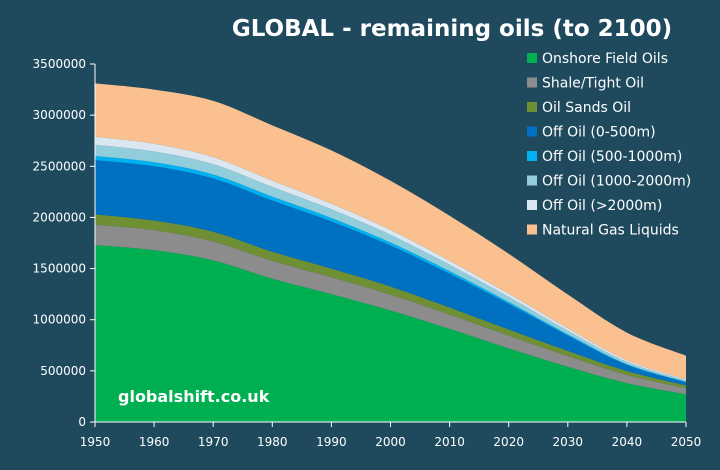 The image size is (720, 470). Describe the element at coordinates (59, 217) in the screenshot. I see `y-tick-label: 2000000` at that location.